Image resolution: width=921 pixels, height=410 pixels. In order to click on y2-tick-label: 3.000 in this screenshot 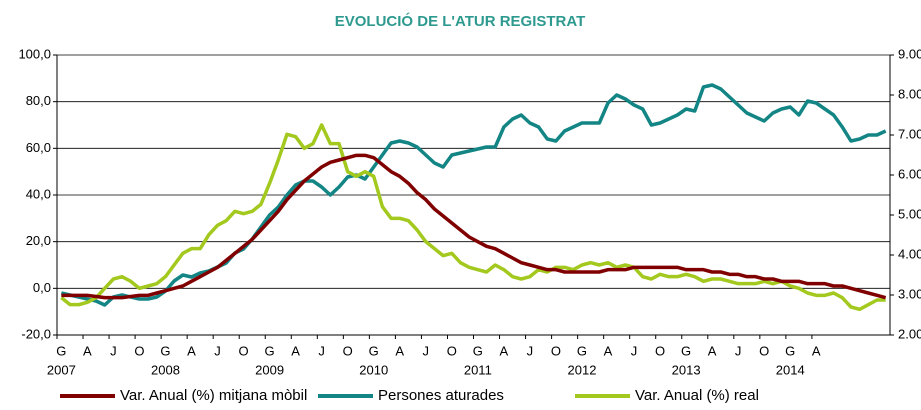, I will do `click(909, 293)`.